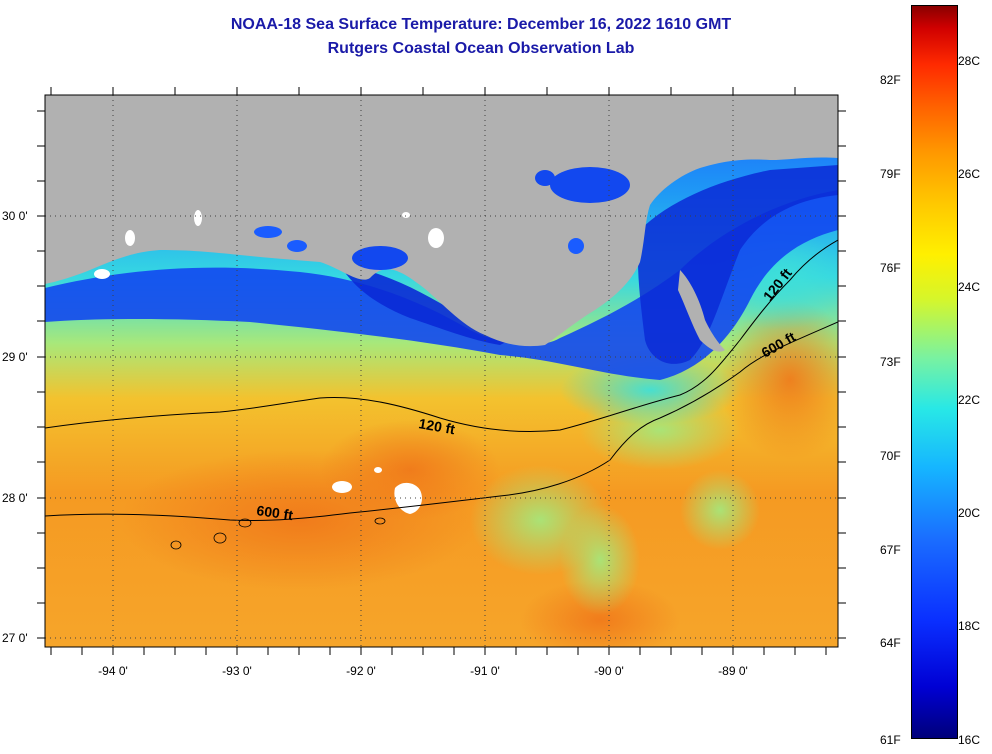  Describe the element at coordinates (969, 513) in the screenshot. I see `colorbar-label-celsius: 20C` at that location.